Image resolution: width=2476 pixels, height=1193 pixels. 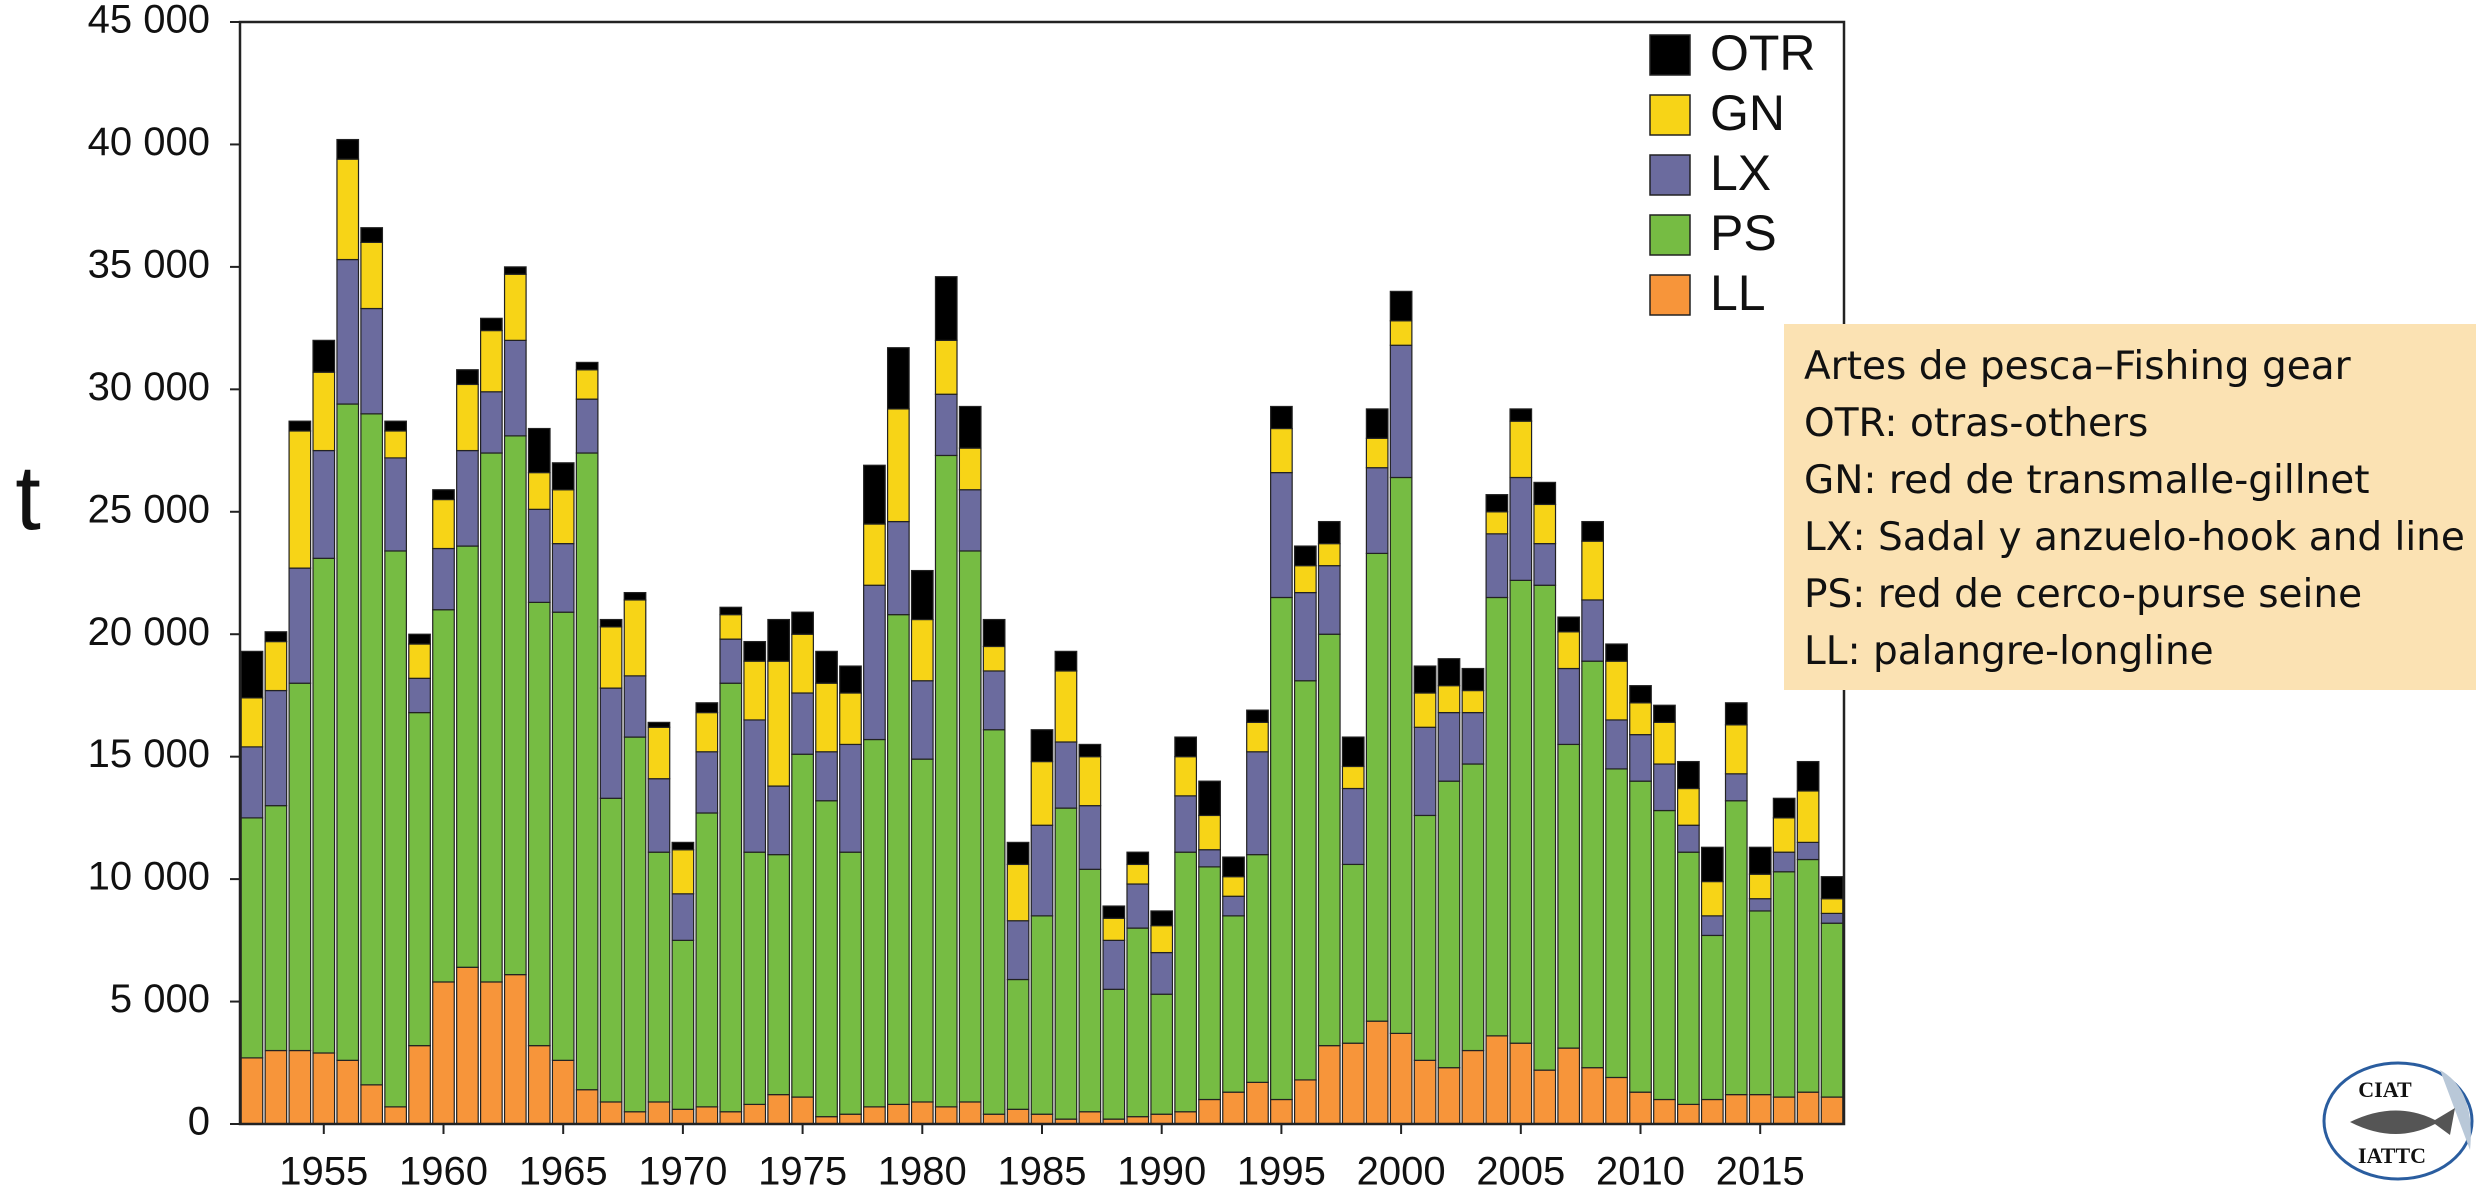 I want to click on logo: CIAT IATTC, so click(x=2398, y=1121).